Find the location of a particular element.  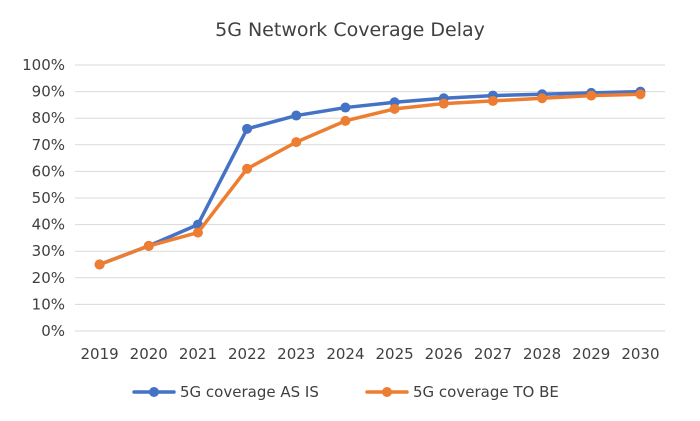

y-tick-label: 20% is located at coordinates (48, 278).